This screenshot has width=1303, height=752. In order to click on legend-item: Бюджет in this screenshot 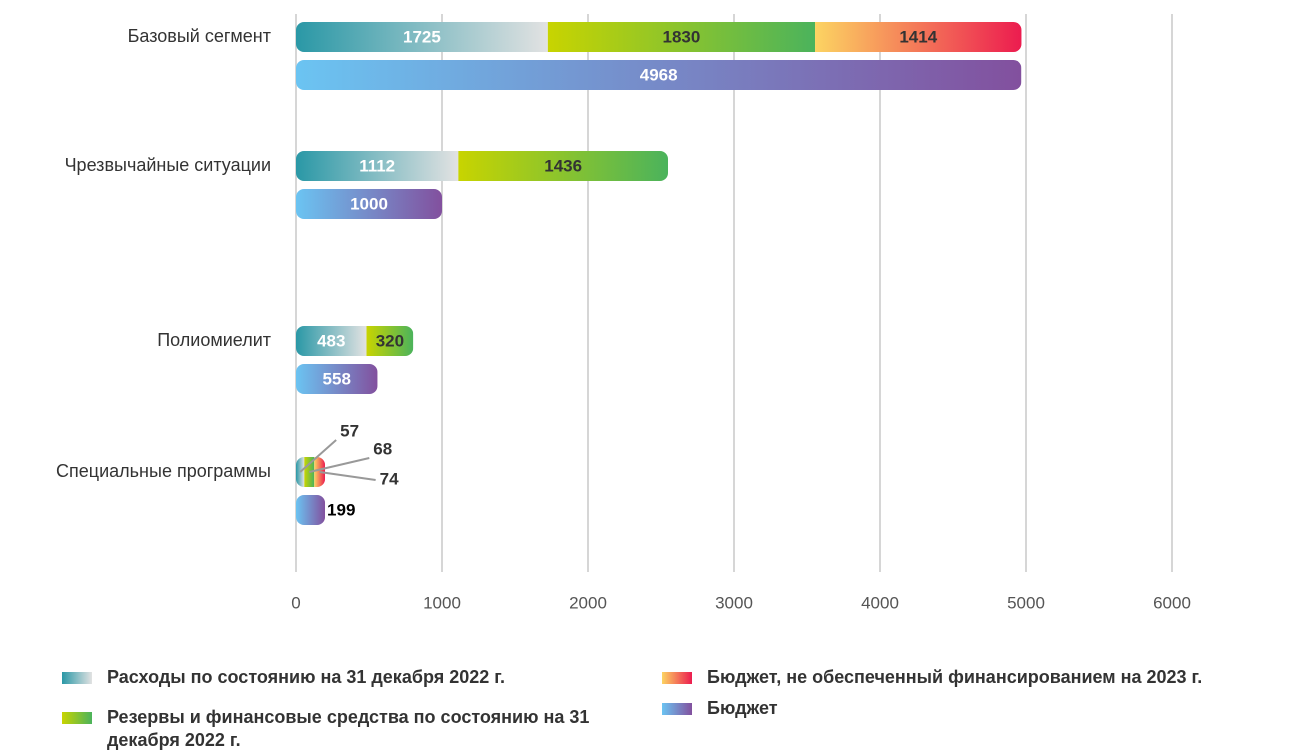, I will do `click(982, 708)`.